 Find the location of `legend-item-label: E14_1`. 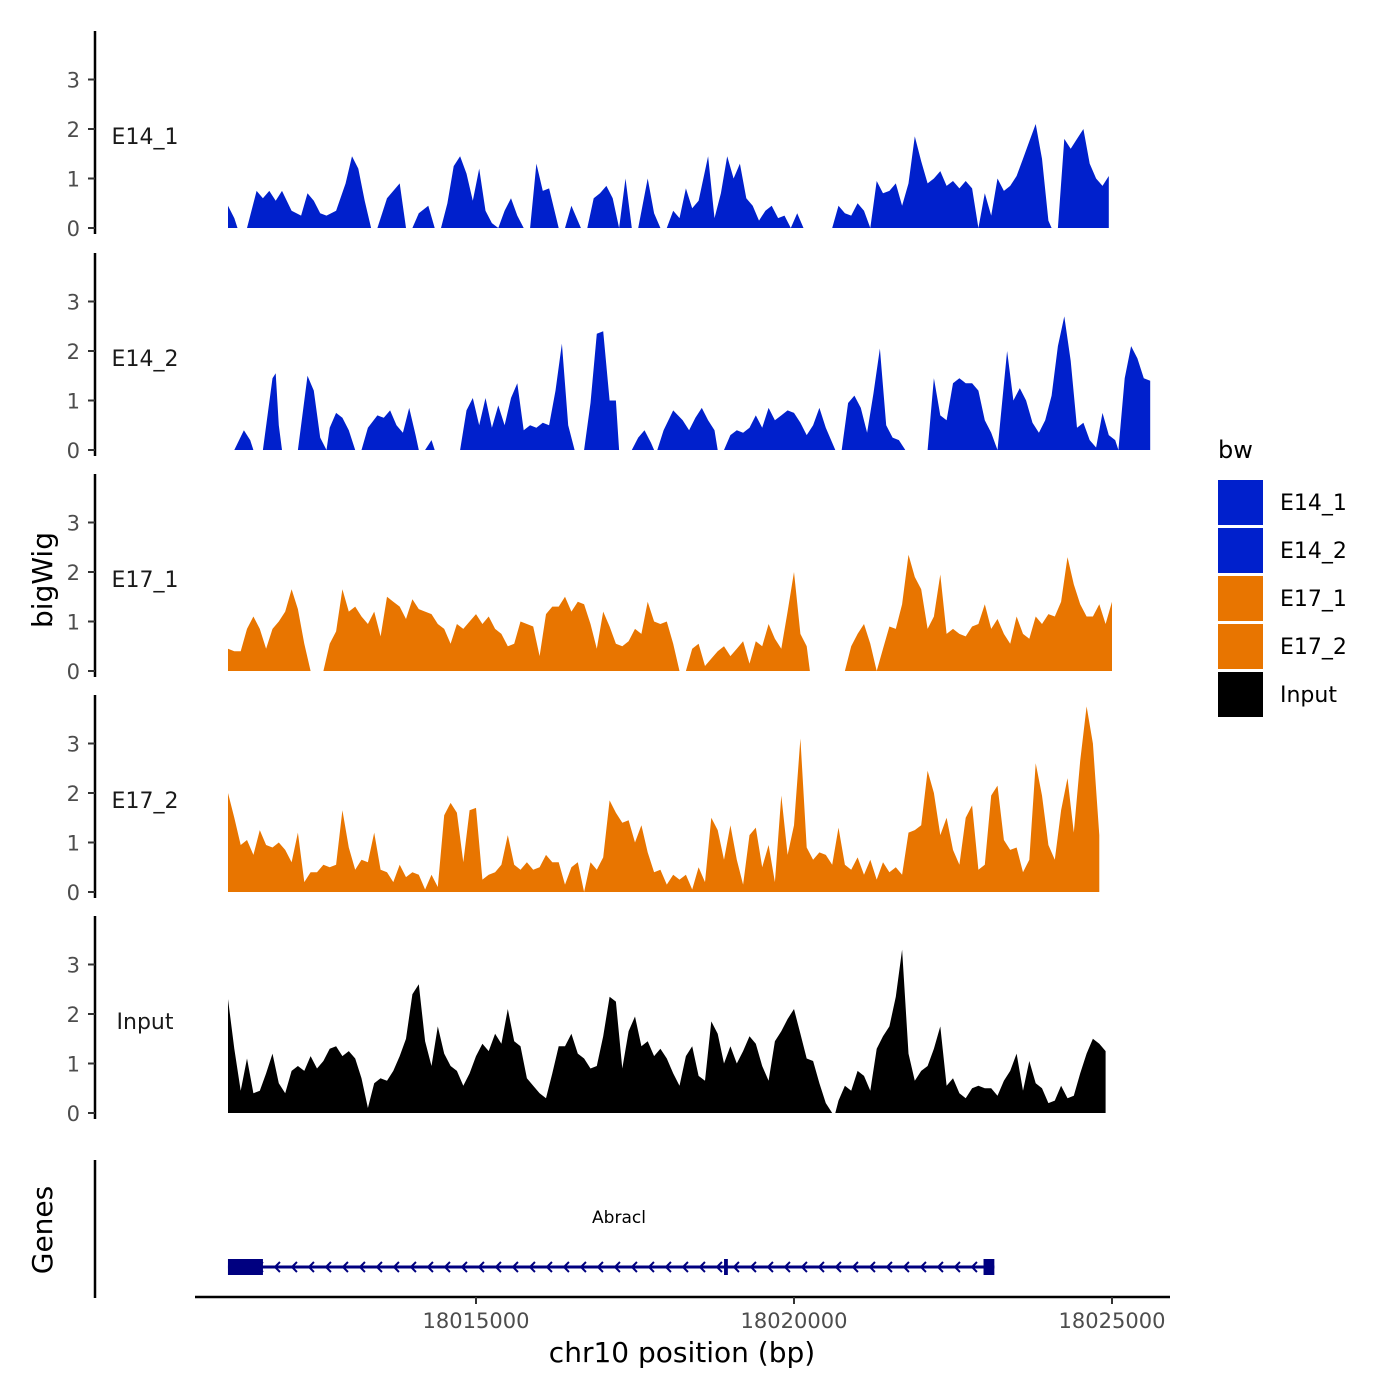

legend-item-label: E14_1 is located at coordinates (1313, 503).